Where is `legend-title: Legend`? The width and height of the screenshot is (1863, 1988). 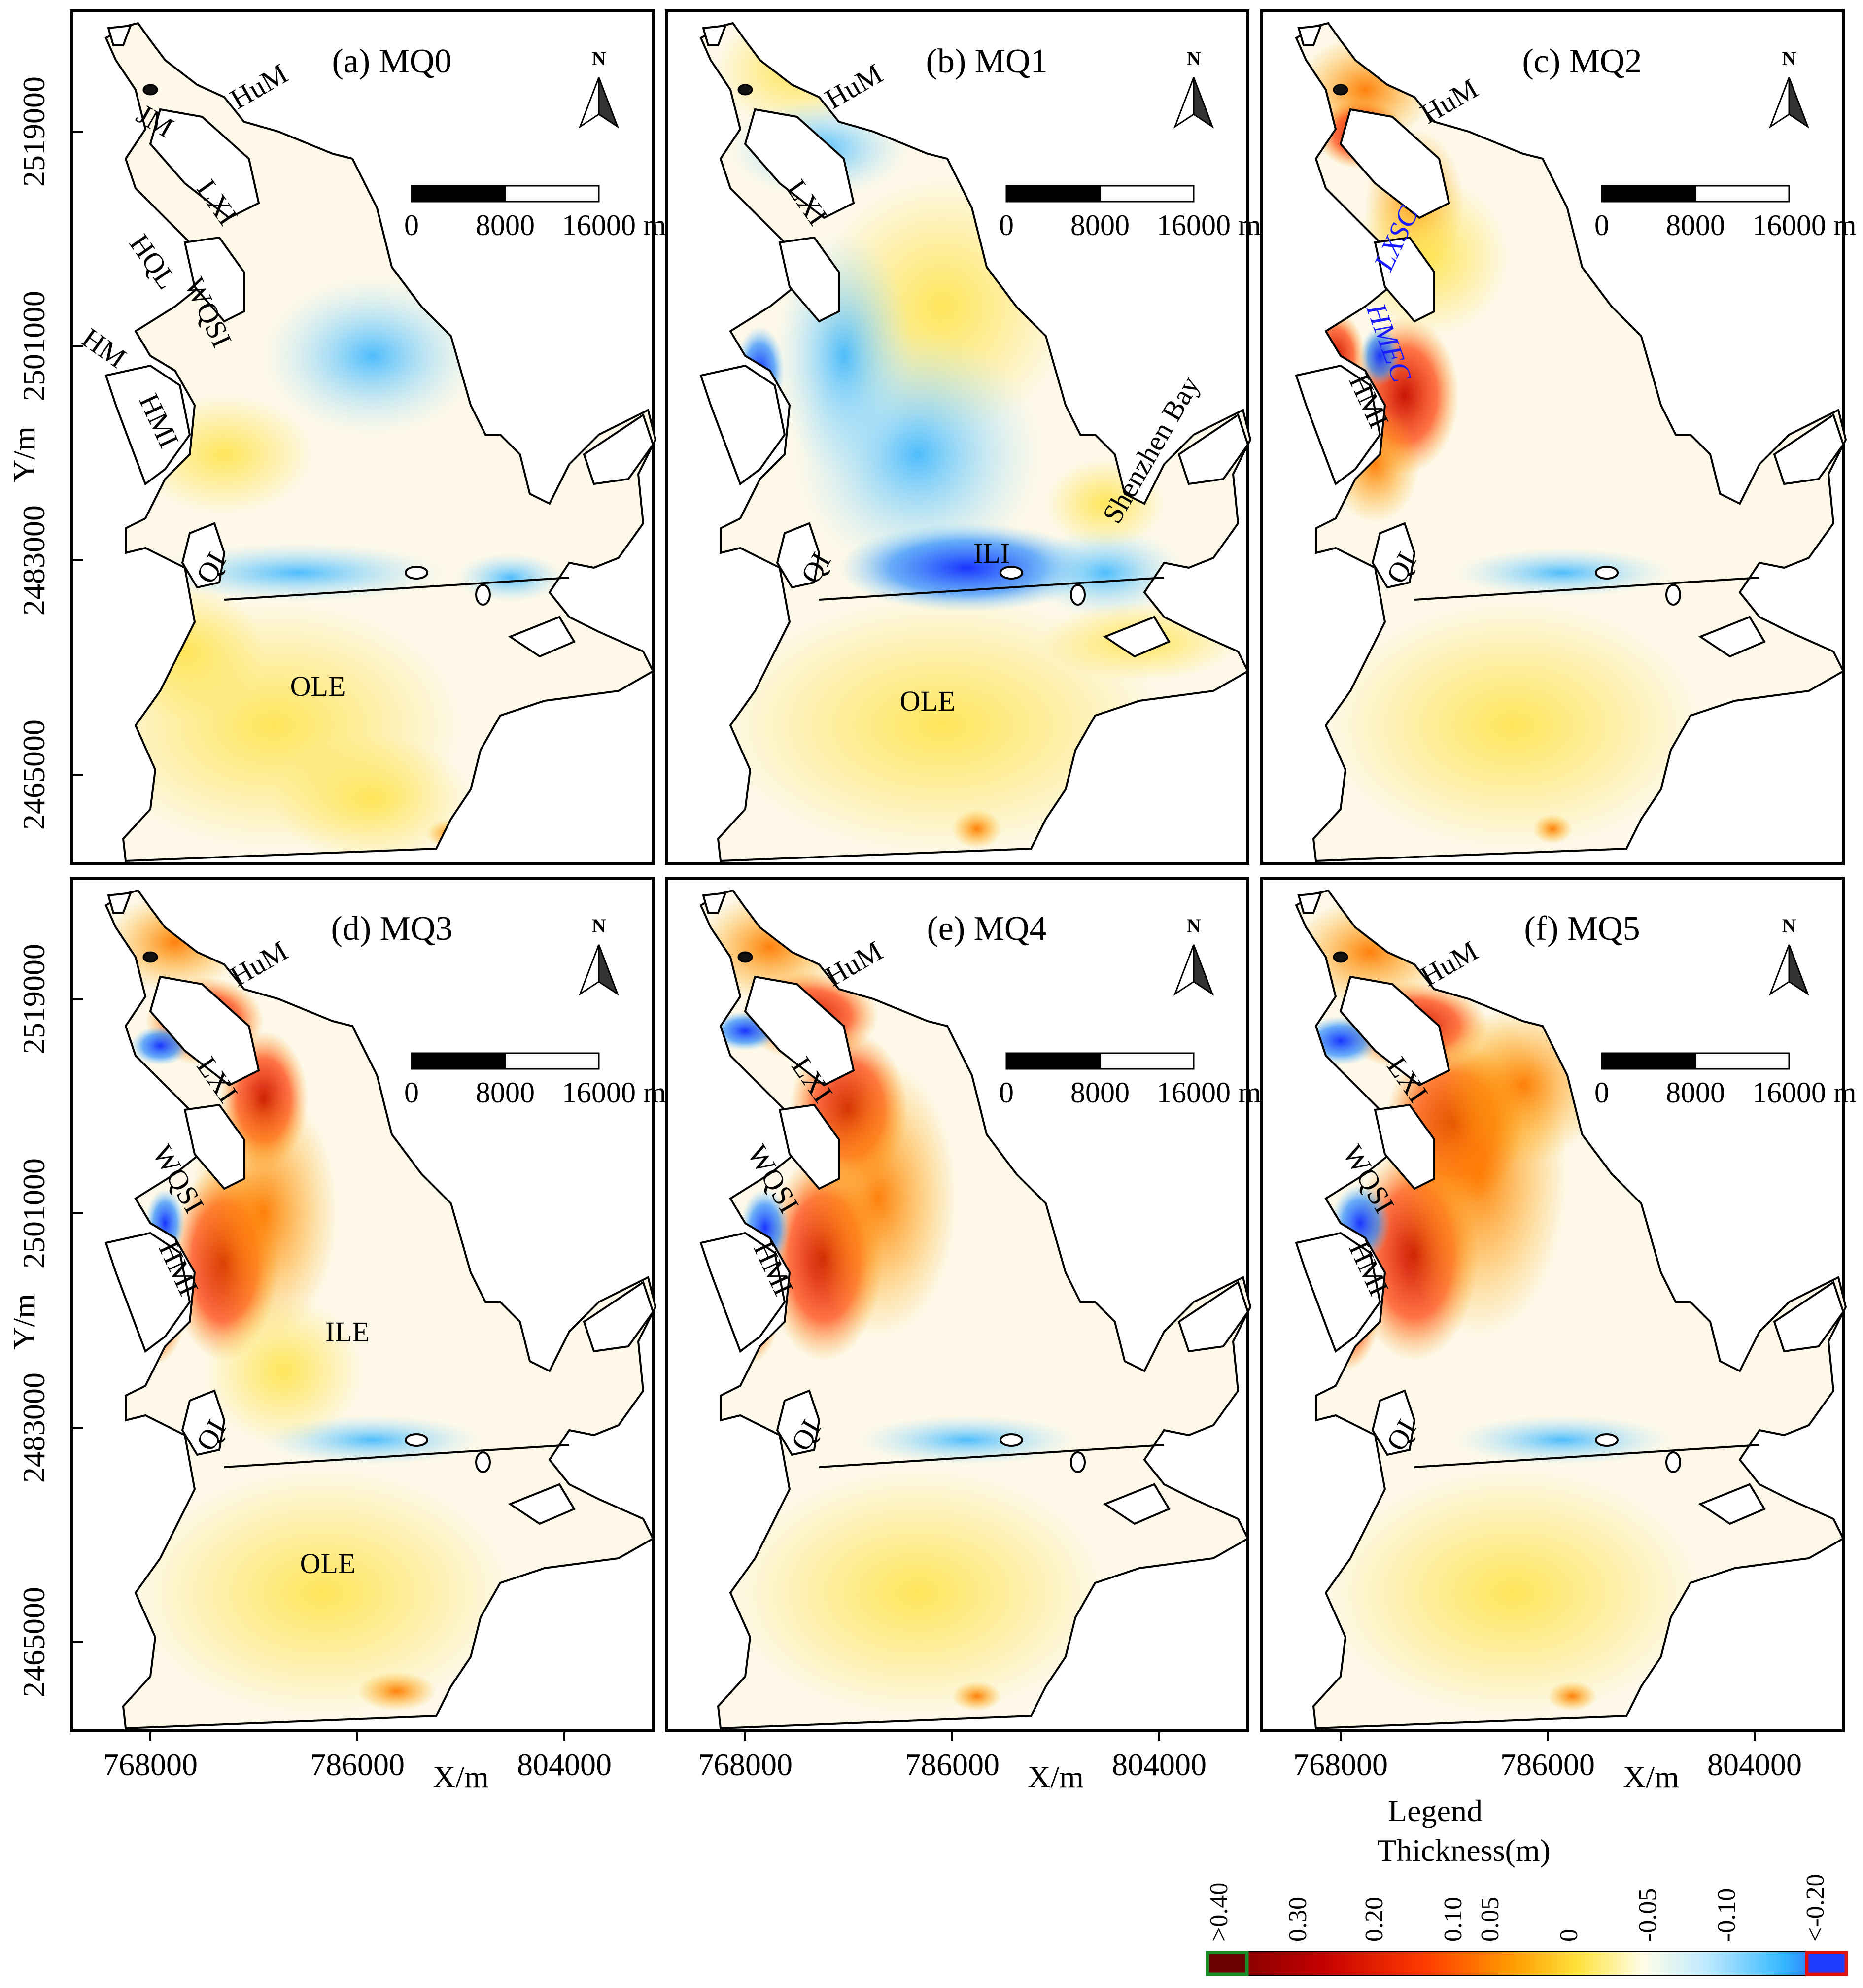 legend-title: Legend is located at coordinates (1435, 1810).